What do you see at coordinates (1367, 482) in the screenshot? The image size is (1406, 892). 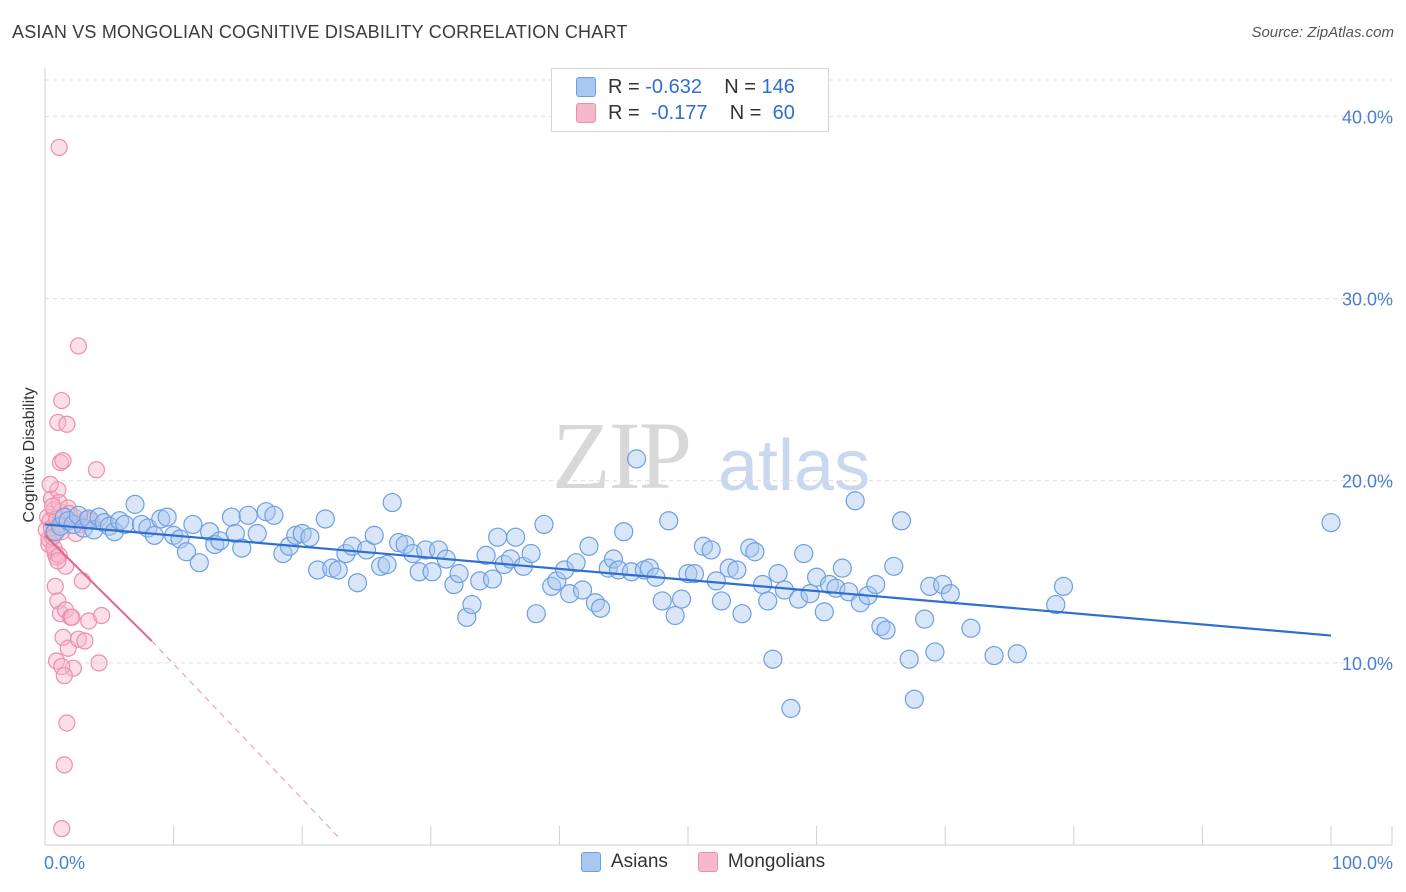 I see `y-tick-label: 20.0%` at bounding box center [1367, 482].